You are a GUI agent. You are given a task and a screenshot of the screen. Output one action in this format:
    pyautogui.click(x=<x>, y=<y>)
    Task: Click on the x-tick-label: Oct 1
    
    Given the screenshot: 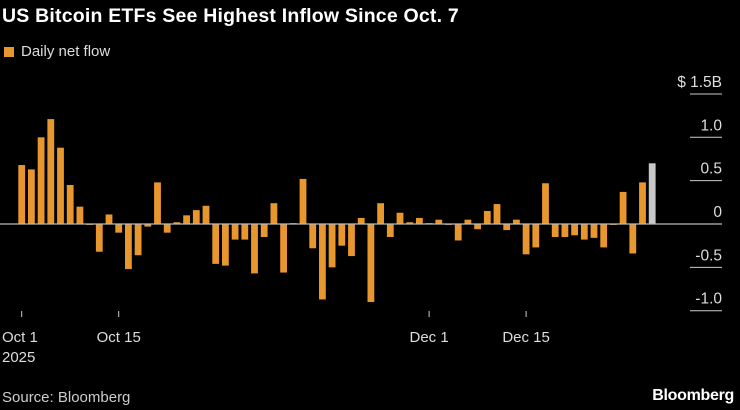 What is the action you would take?
    pyautogui.click(x=20, y=337)
    